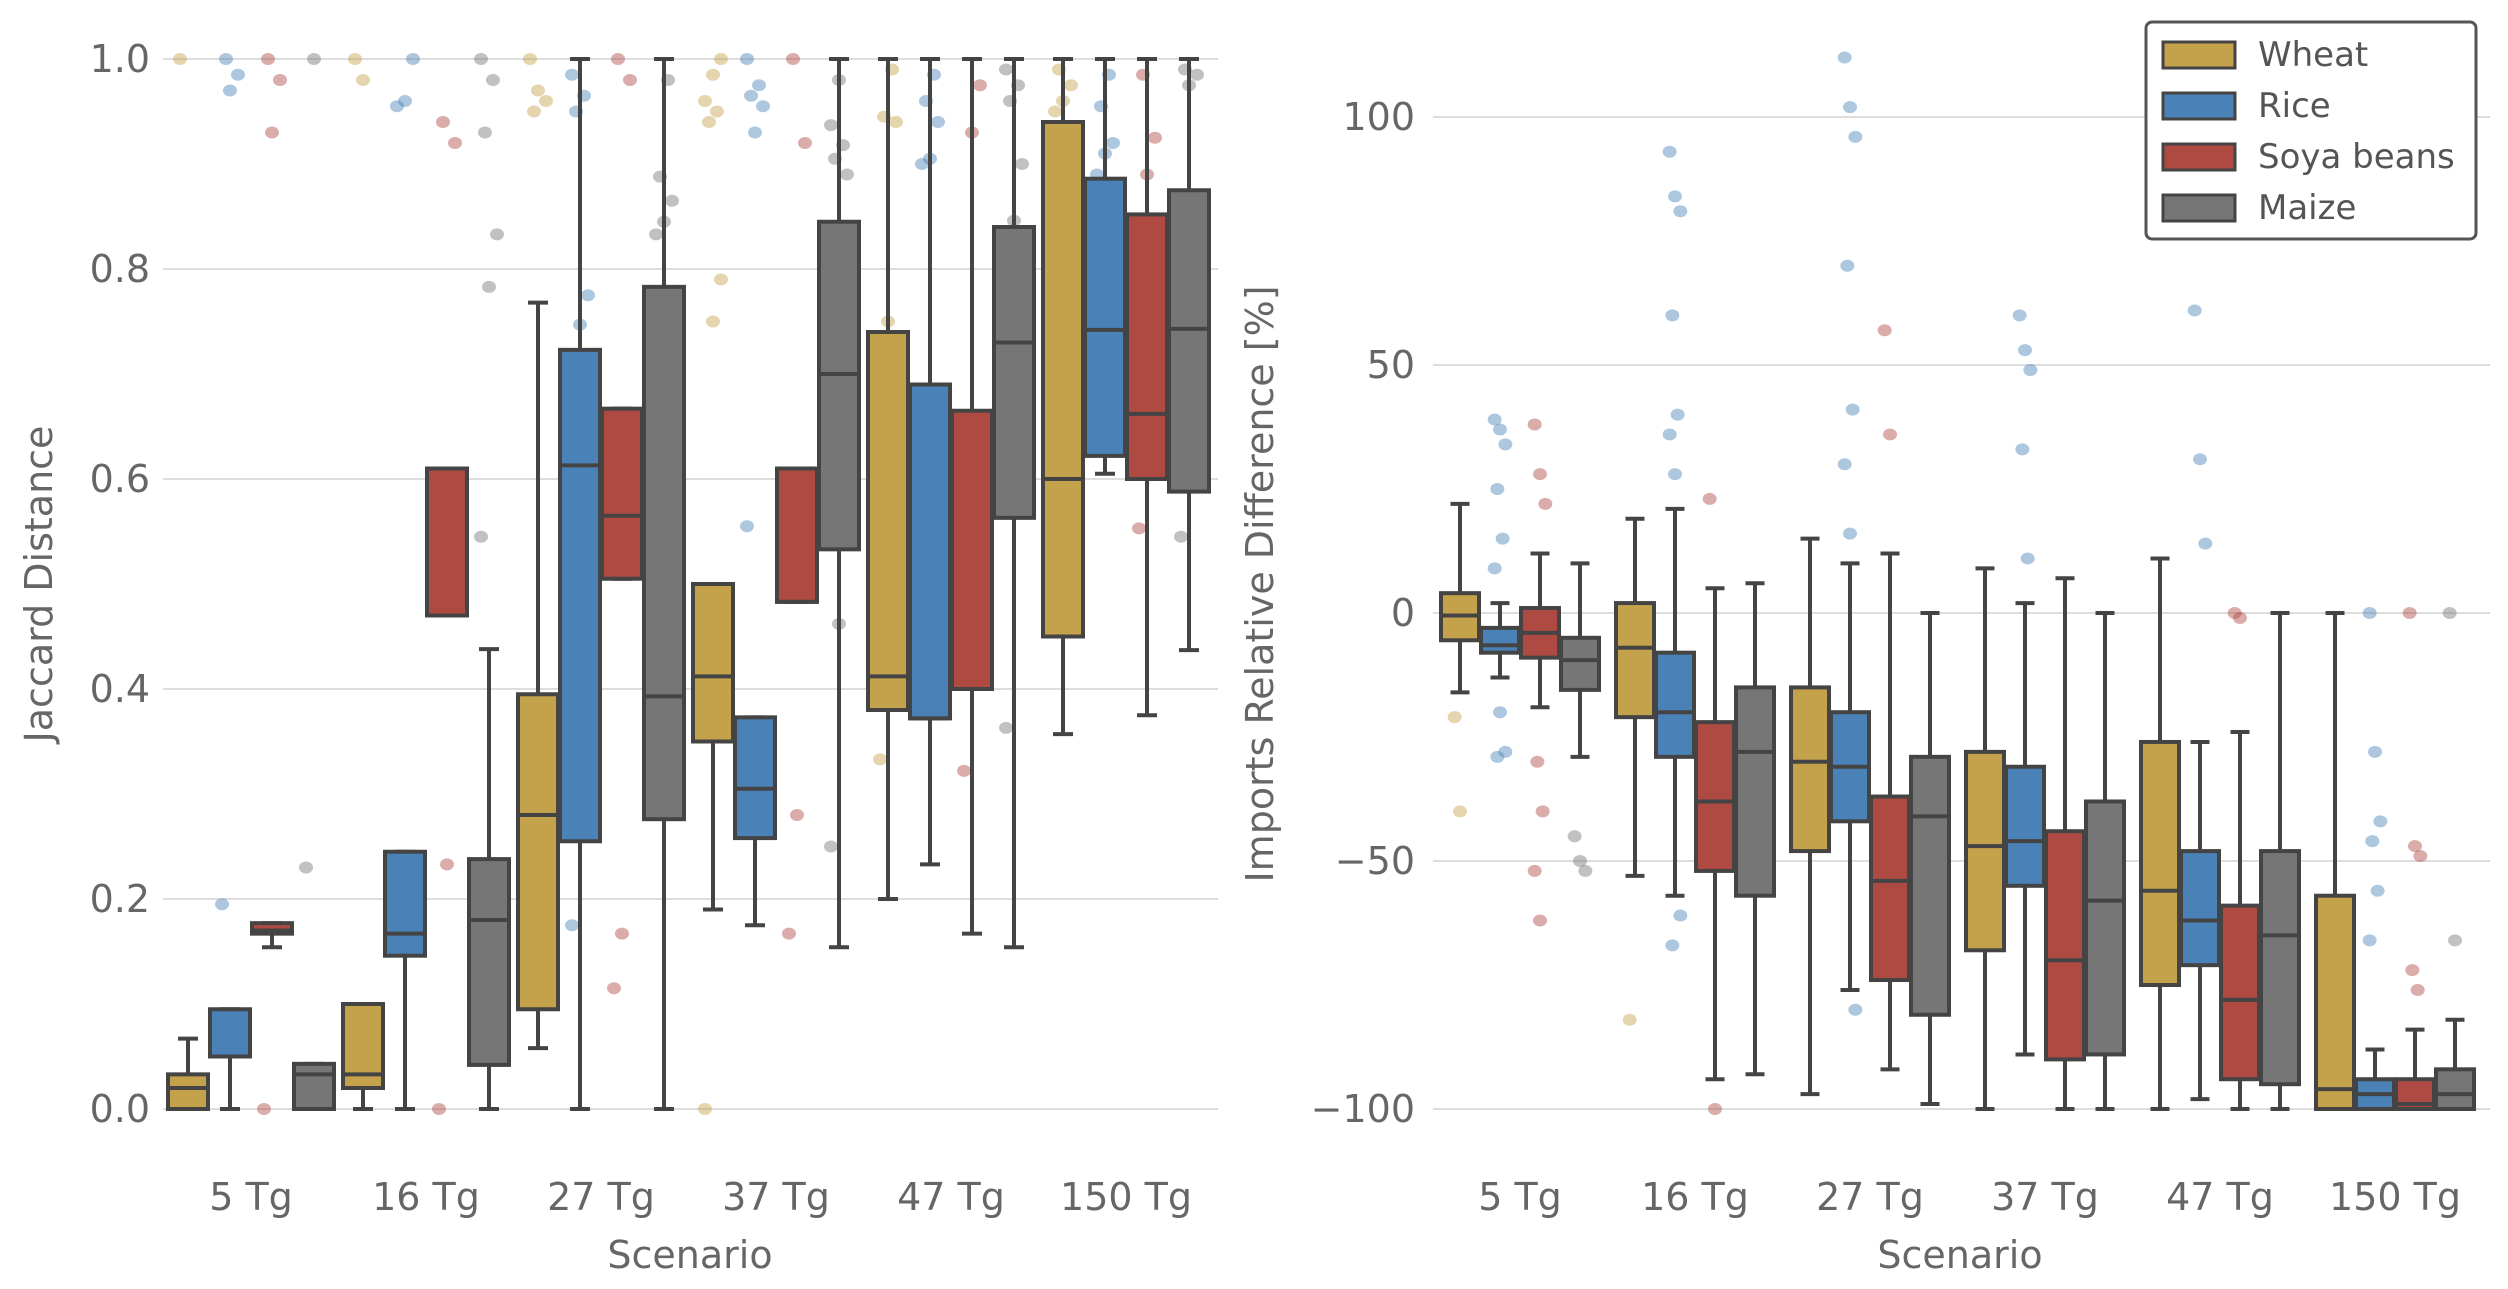 The width and height of the screenshot is (2508, 1289). Describe the element at coordinates (2294, 106) in the screenshot. I see `legend-label: Rice` at that location.